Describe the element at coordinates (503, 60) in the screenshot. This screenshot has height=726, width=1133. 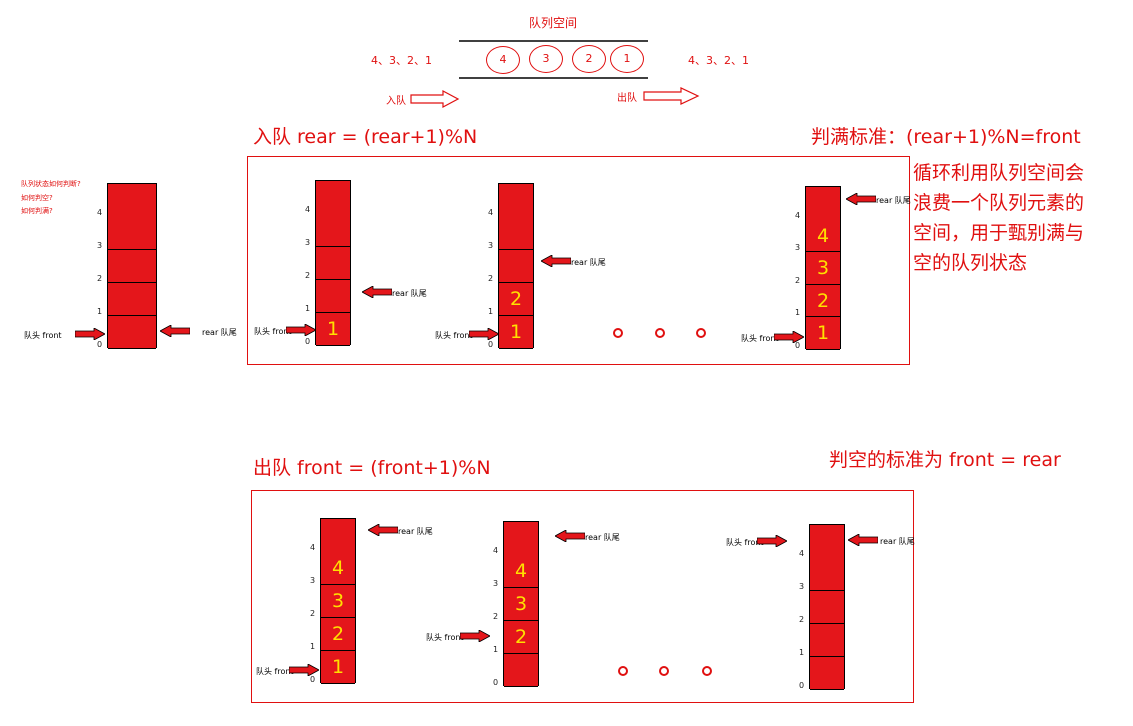
I see `queue-ball: 4` at that location.